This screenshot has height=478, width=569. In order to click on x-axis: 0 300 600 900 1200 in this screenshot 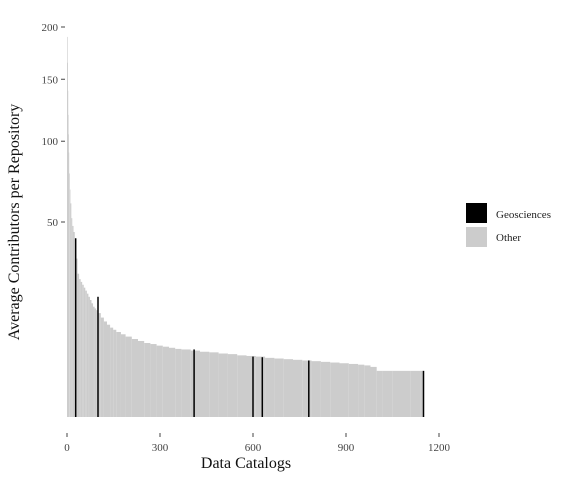, I will do `click(257, 443)`.